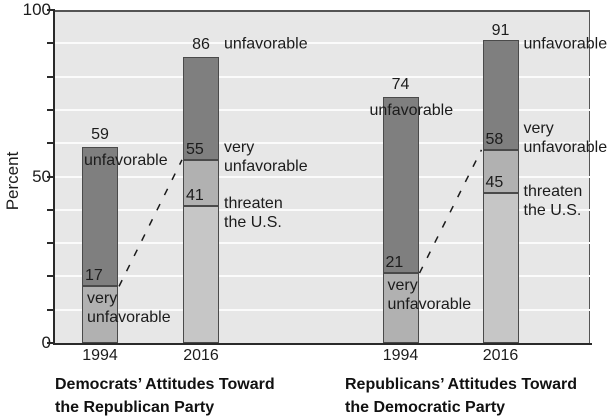 This screenshot has width=609, height=418. I want to click on bar-value-label: 59, so click(100, 134).